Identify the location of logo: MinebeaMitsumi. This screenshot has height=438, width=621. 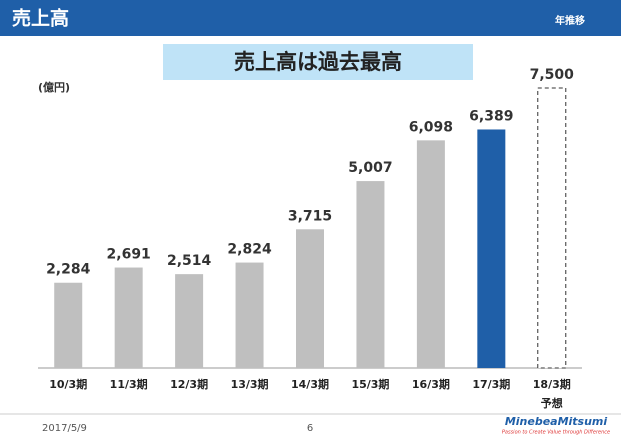
(556, 421).